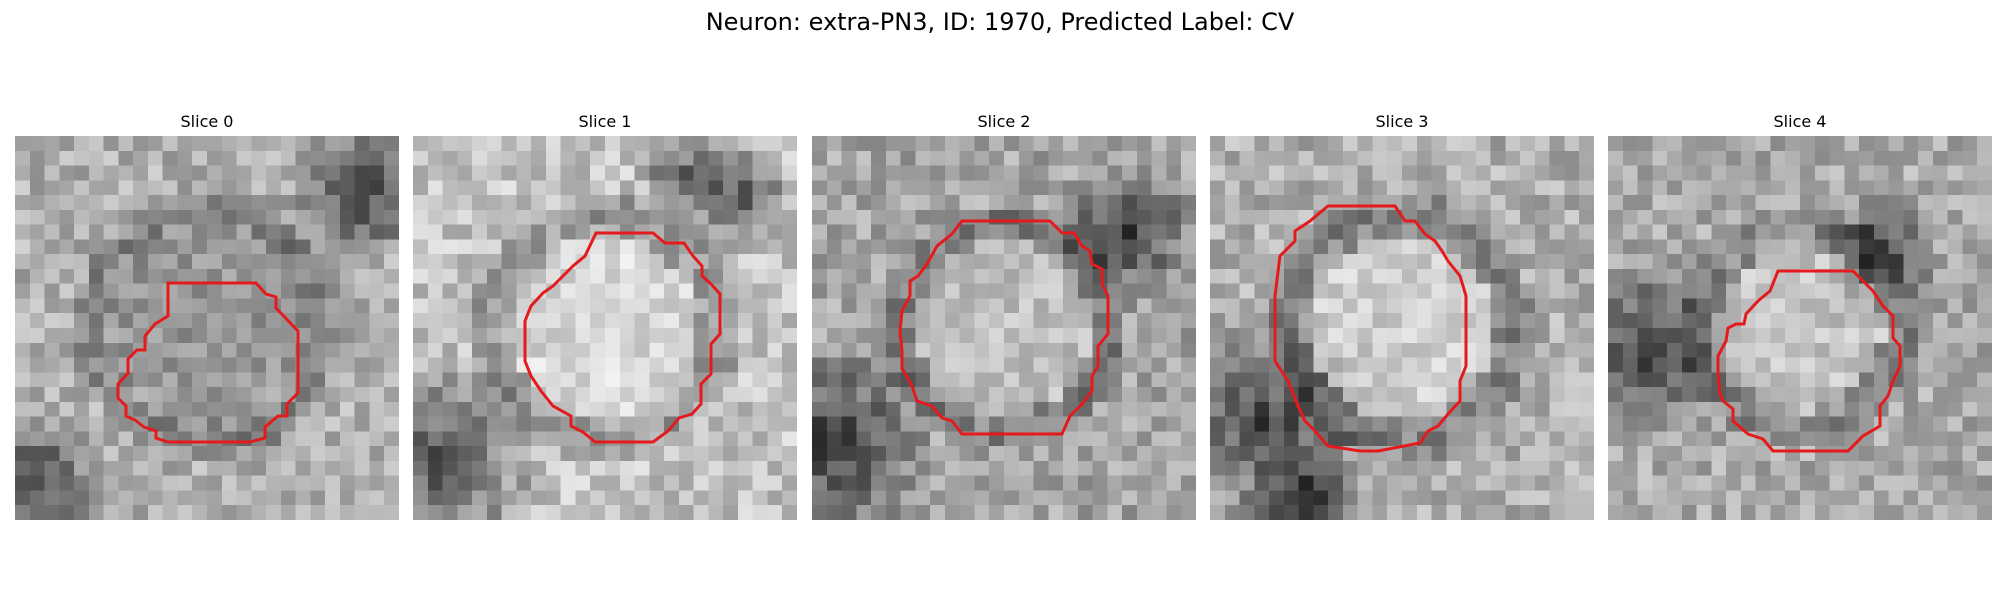 The image size is (2000, 600). I want to click on slice-title-2: Slice 2, so click(1004, 121).